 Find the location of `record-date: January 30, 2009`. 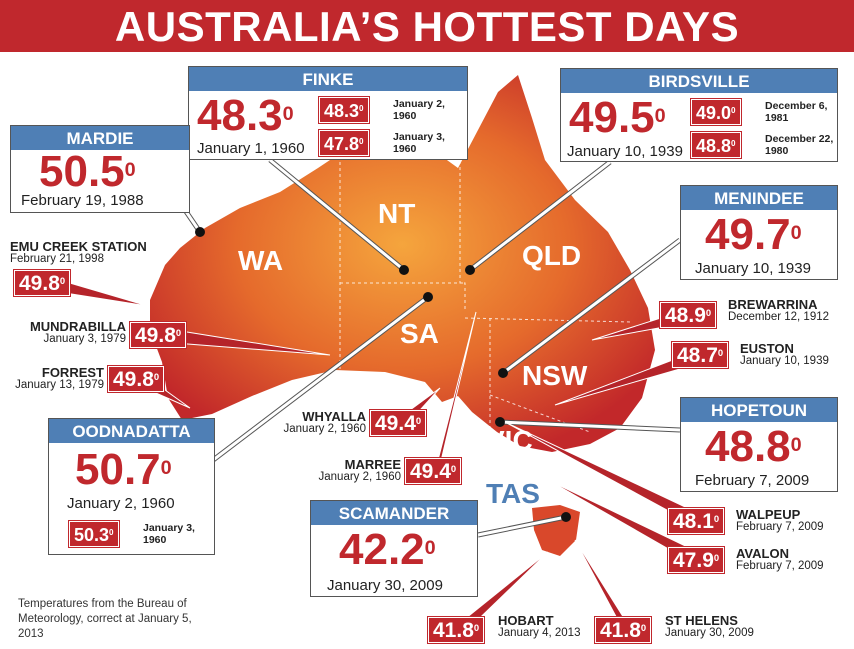

record-date: January 30, 2009 is located at coordinates (385, 585).